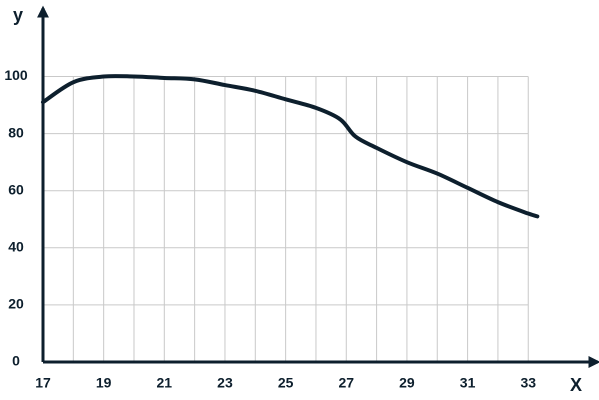  Describe the element at coordinates (346, 383) in the screenshot. I see `x-tick-label: 27` at that location.